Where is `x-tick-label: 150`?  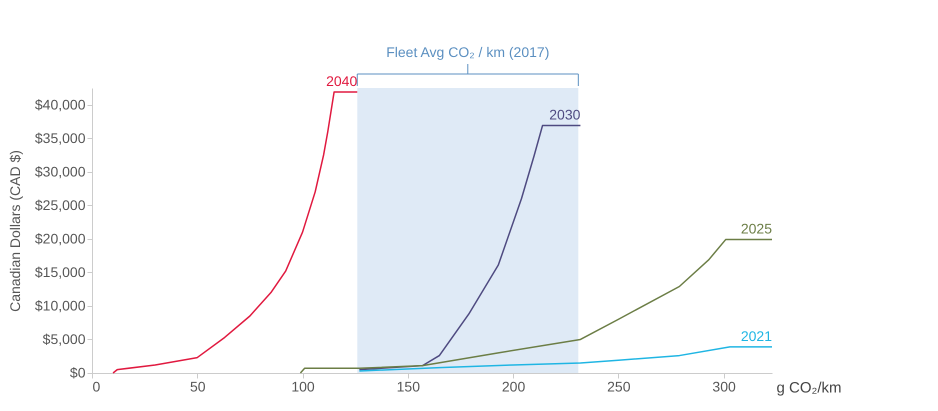 x-tick-label: 150 is located at coordinates (408, 386).